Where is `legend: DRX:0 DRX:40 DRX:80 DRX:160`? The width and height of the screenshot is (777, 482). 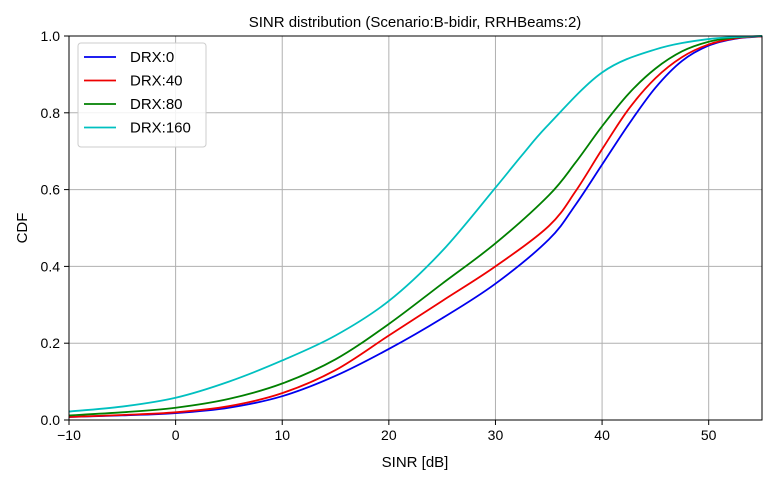
legend: DRX:0 DRX:40 DRX:80 DRX:160 is located at coordinates (142, 95).